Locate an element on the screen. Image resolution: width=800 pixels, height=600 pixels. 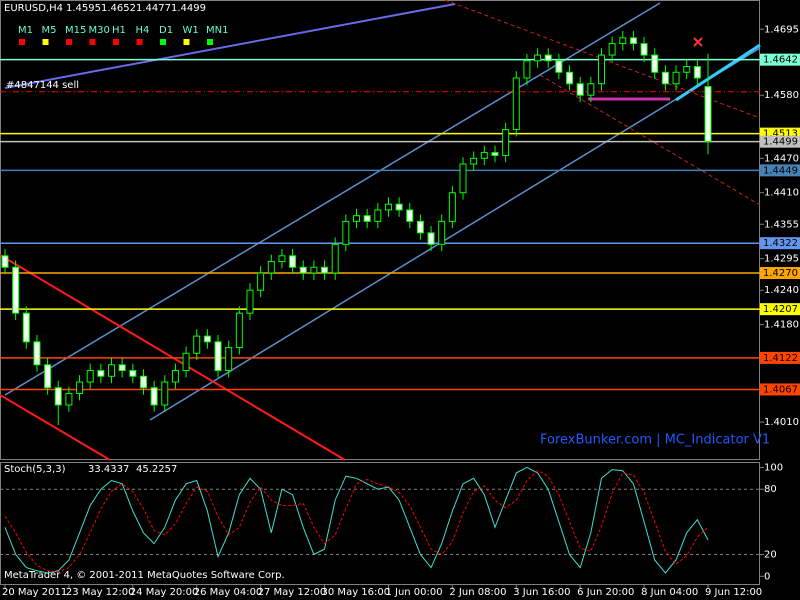
timeframe-label: M1 is located at coordinates (25, 30).